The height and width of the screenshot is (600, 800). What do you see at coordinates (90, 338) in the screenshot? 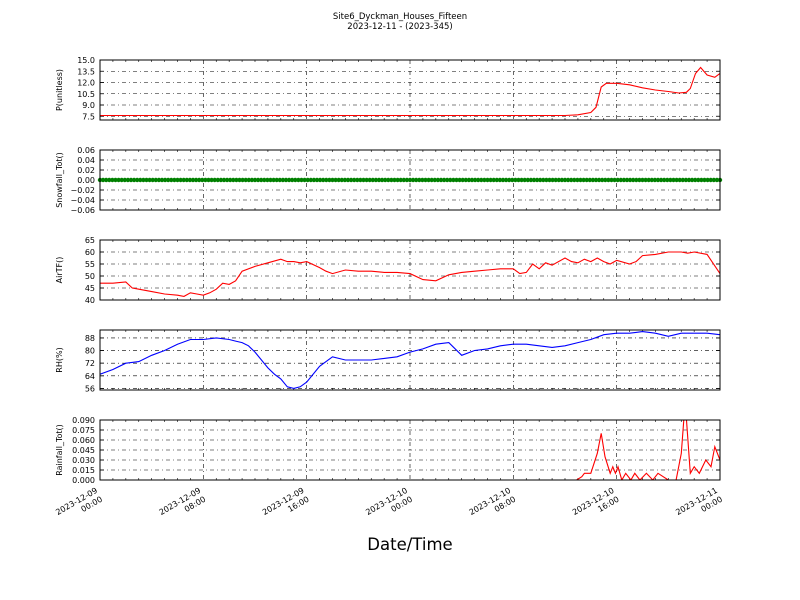
I see `y-tick-label: 88` at bounding box center [90, 338].